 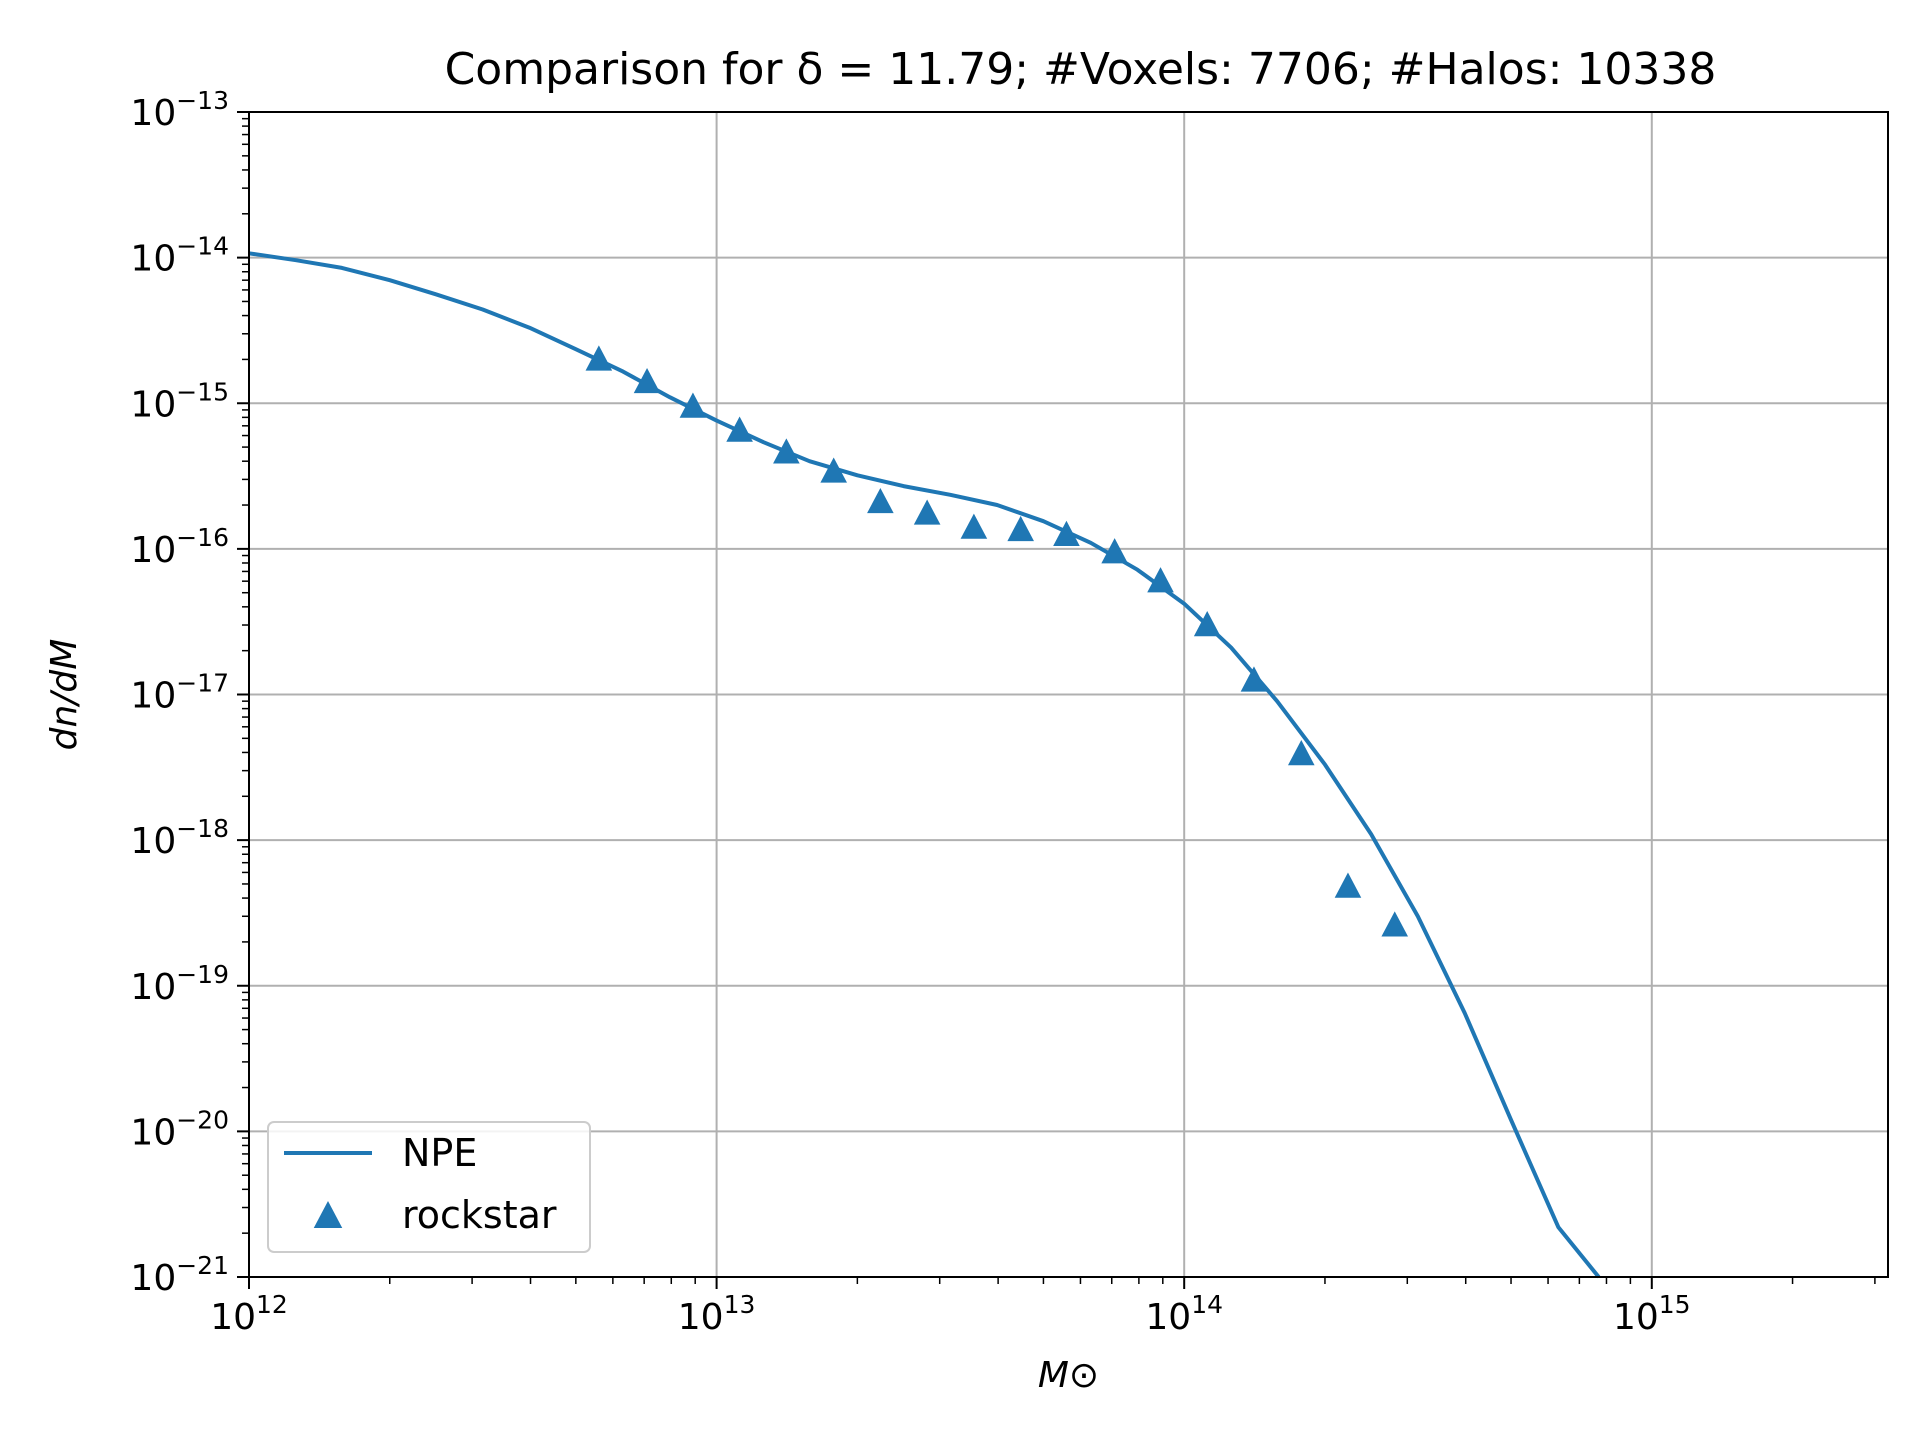 I want to click on x-tick-label: 1013, so click(x=717, y=1314).